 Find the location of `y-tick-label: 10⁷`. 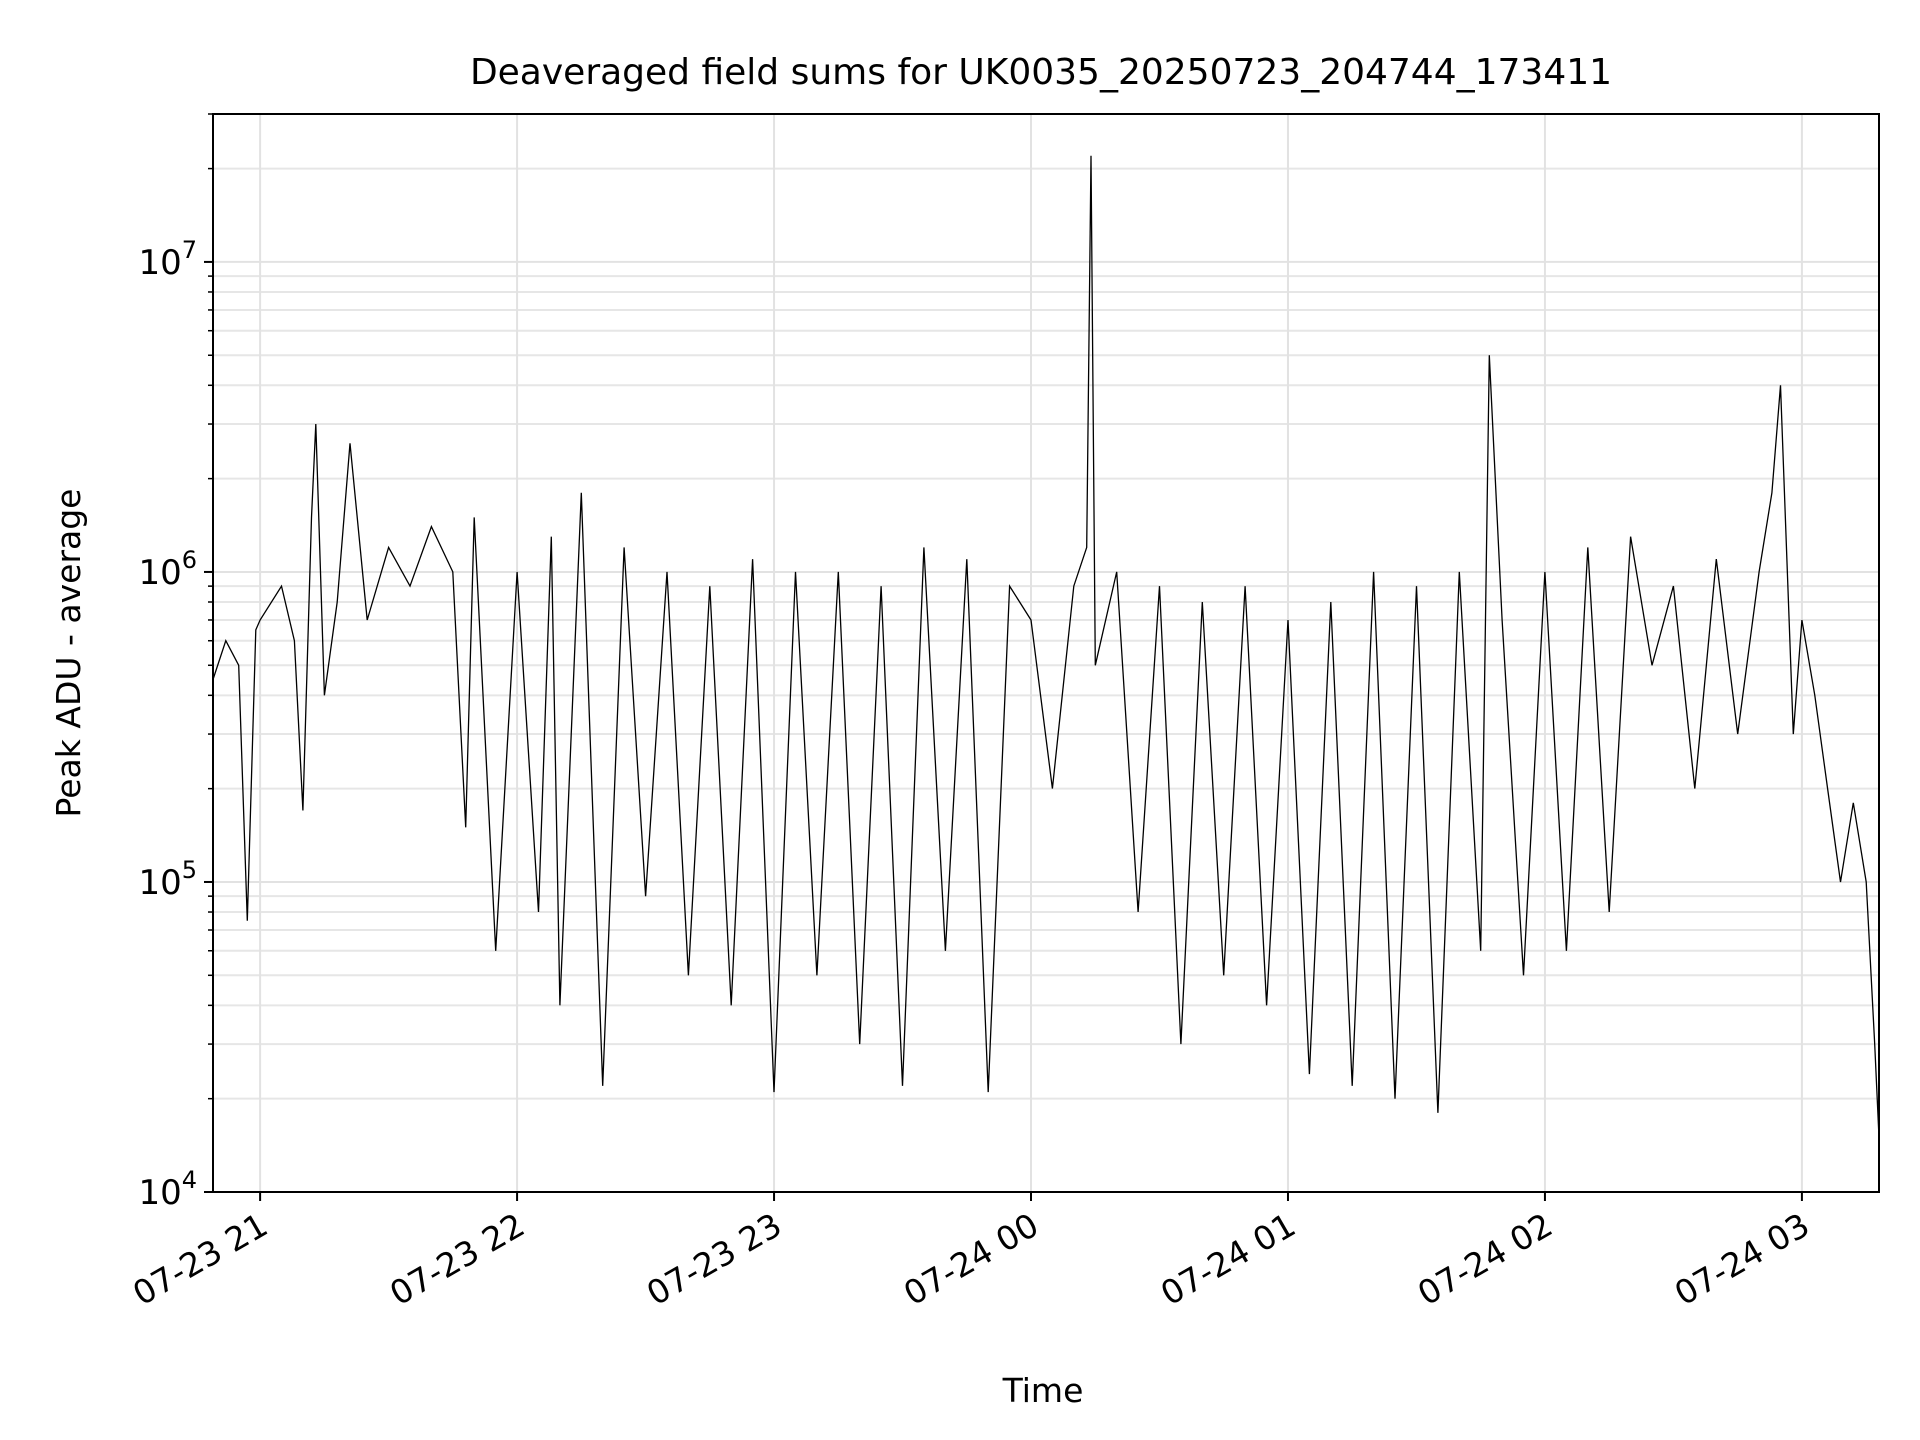

y-tick-label: 10⁷ is located at coordinates (167, 259).